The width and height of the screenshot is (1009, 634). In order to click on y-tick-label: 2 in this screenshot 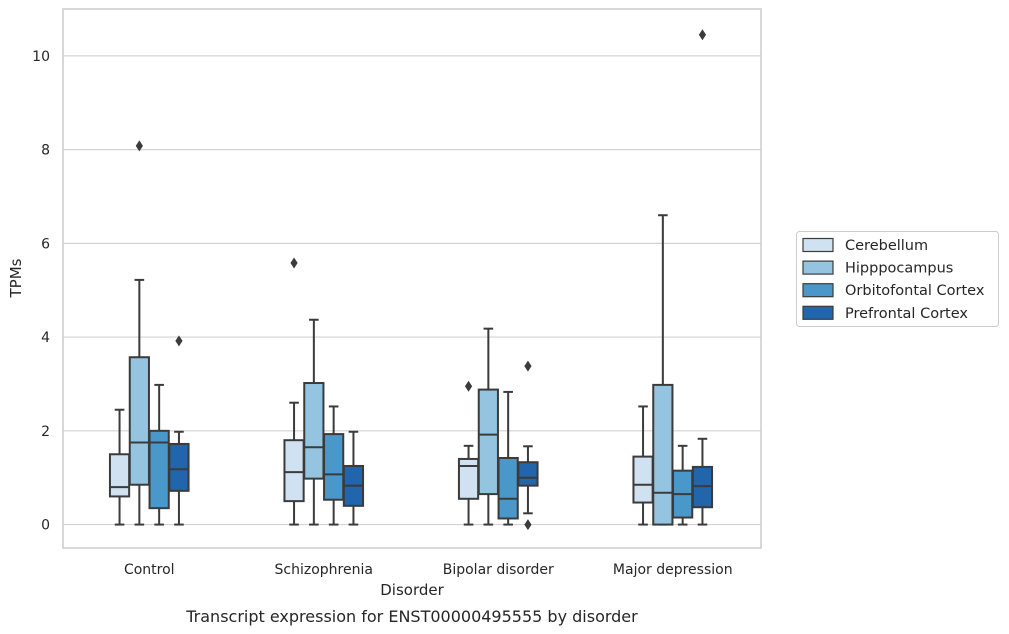, I will do `click(45, 432)`.